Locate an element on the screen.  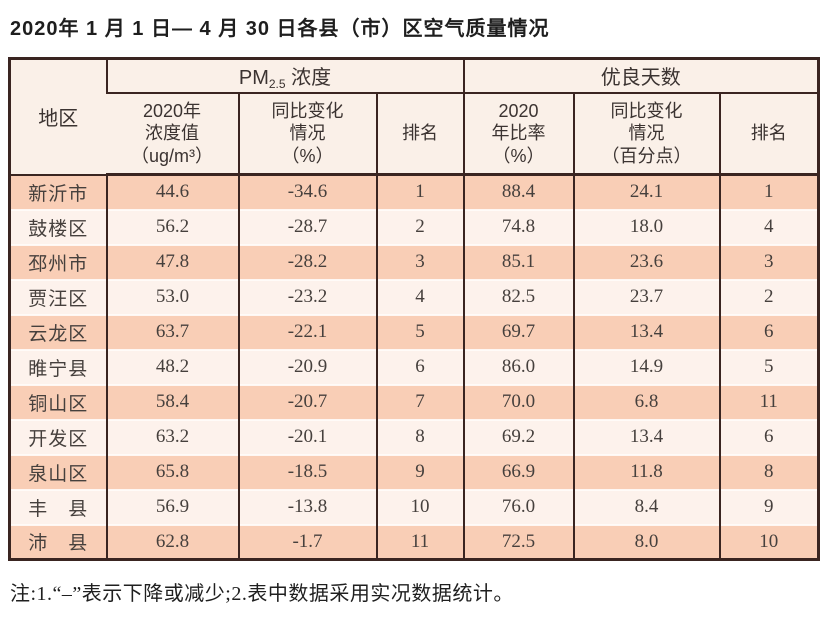
page-title: 2020年 1 月 1 日— 4 月 30 日各县（市）区空气质量情况 is located at coordinates (280, 29).